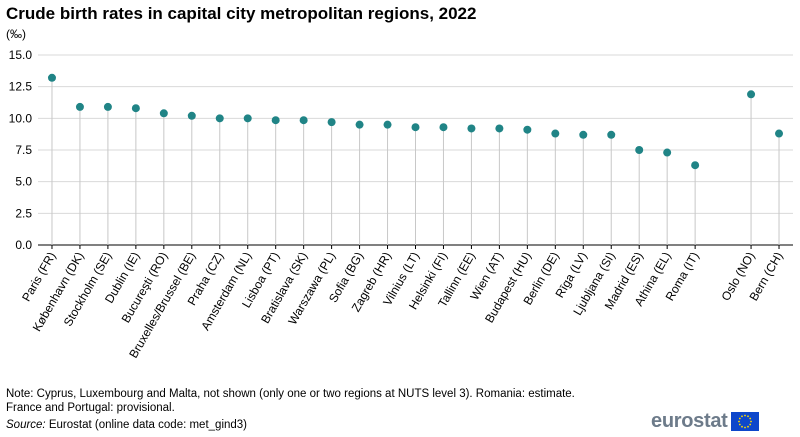 The height and width of the screenshot is (437, 800). What do you see at coordinates (744, 421) in the screenshot?
I see `eu-flag-icon` at bounding box center [744, 421].